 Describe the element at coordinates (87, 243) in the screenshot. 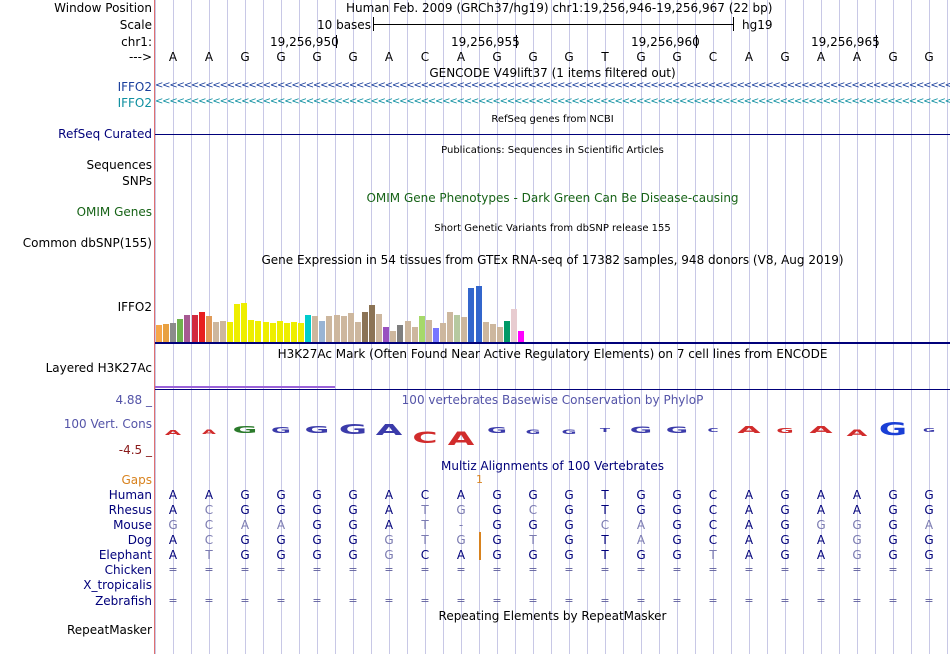

I see `common-dbsnp-label: Common dbSNP(155)` at that location.